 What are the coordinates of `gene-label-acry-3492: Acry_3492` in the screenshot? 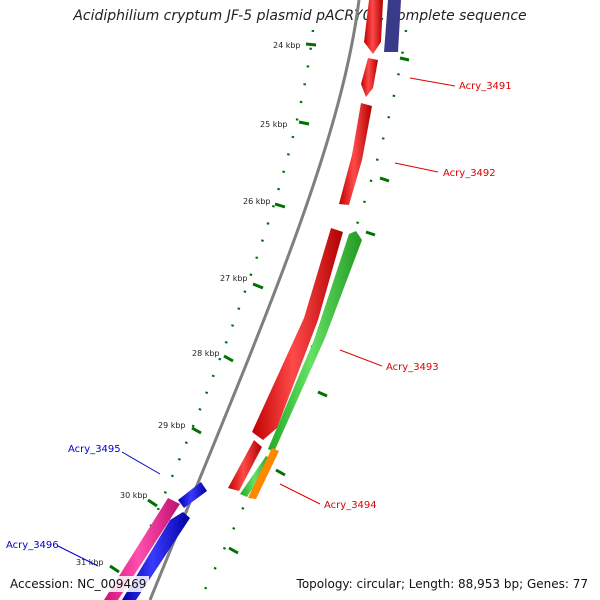 It's located at (469, 173).